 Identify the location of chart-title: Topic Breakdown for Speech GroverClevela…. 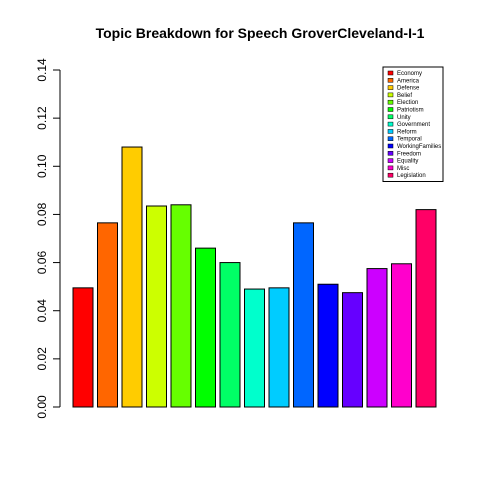
(260, 33).